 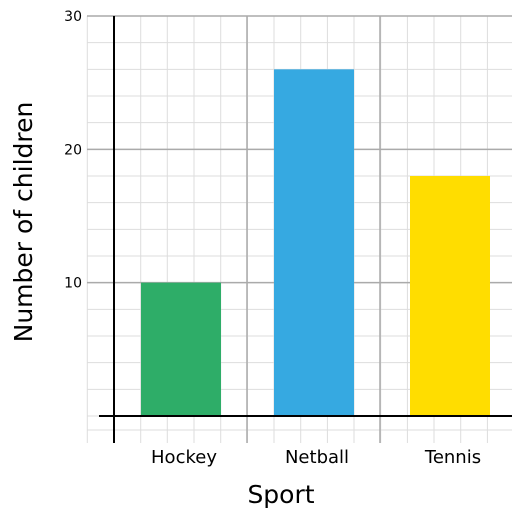 I want to click on x-tick-label: Hockey, so click(x=184, y=457).